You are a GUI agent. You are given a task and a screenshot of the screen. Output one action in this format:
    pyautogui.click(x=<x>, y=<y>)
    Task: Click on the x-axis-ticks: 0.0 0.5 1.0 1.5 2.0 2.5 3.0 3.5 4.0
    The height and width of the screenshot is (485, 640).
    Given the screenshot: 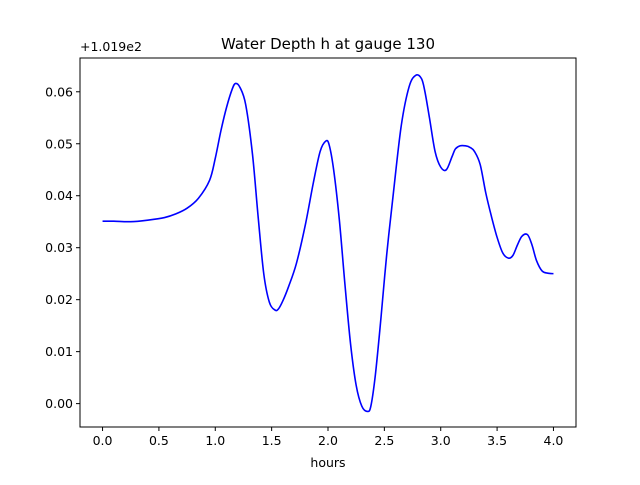 What is the action you would take?
    pyautogui.click(x=328, y=437)
    